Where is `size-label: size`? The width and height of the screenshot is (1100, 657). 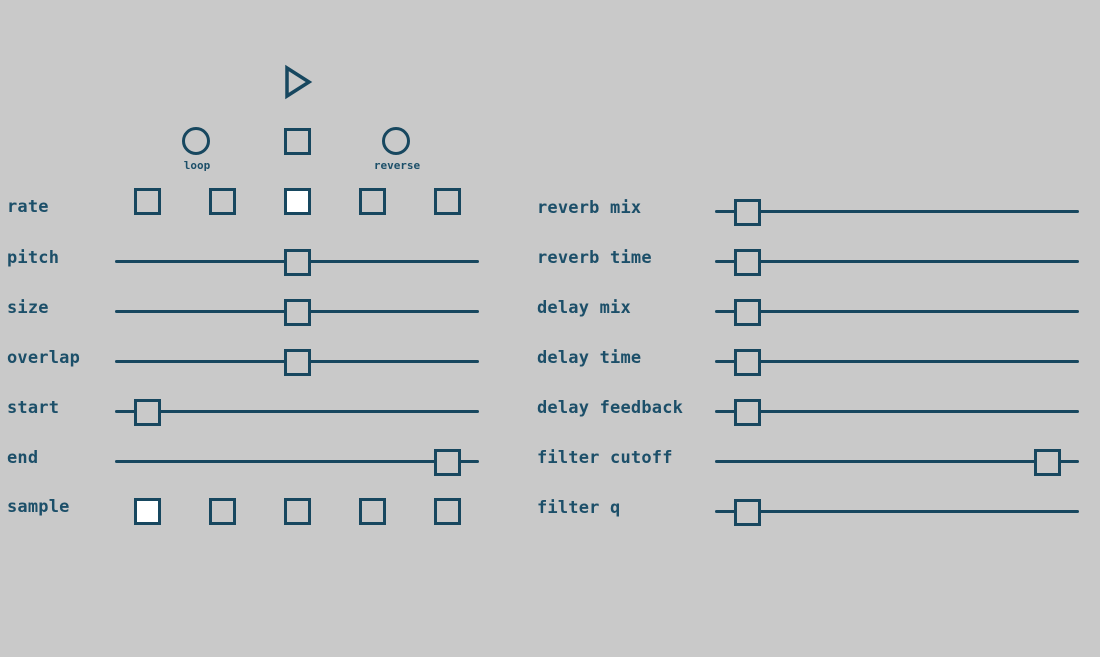 size-label: size is located at coordinates (28, 308).